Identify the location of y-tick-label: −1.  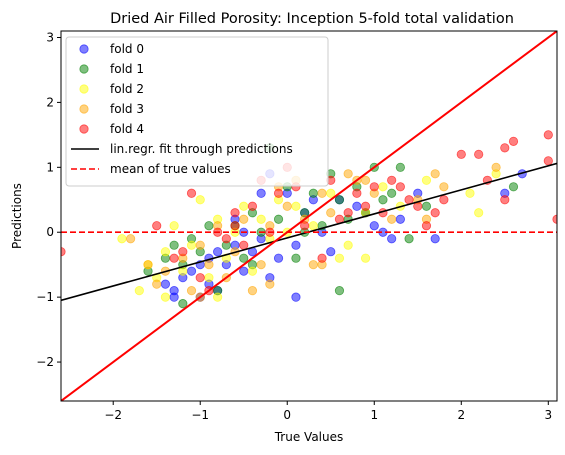
(45, 297).